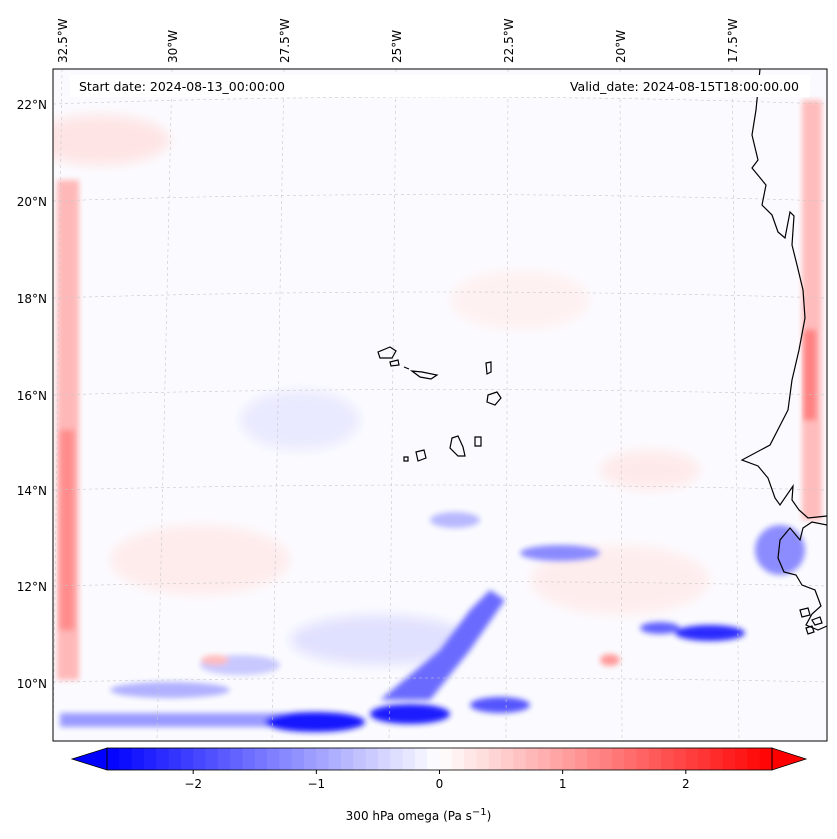 Image resolution: width=837 pixels, height=839 pixels. I want to click on lon-label: 30°W, so click(173, 46).